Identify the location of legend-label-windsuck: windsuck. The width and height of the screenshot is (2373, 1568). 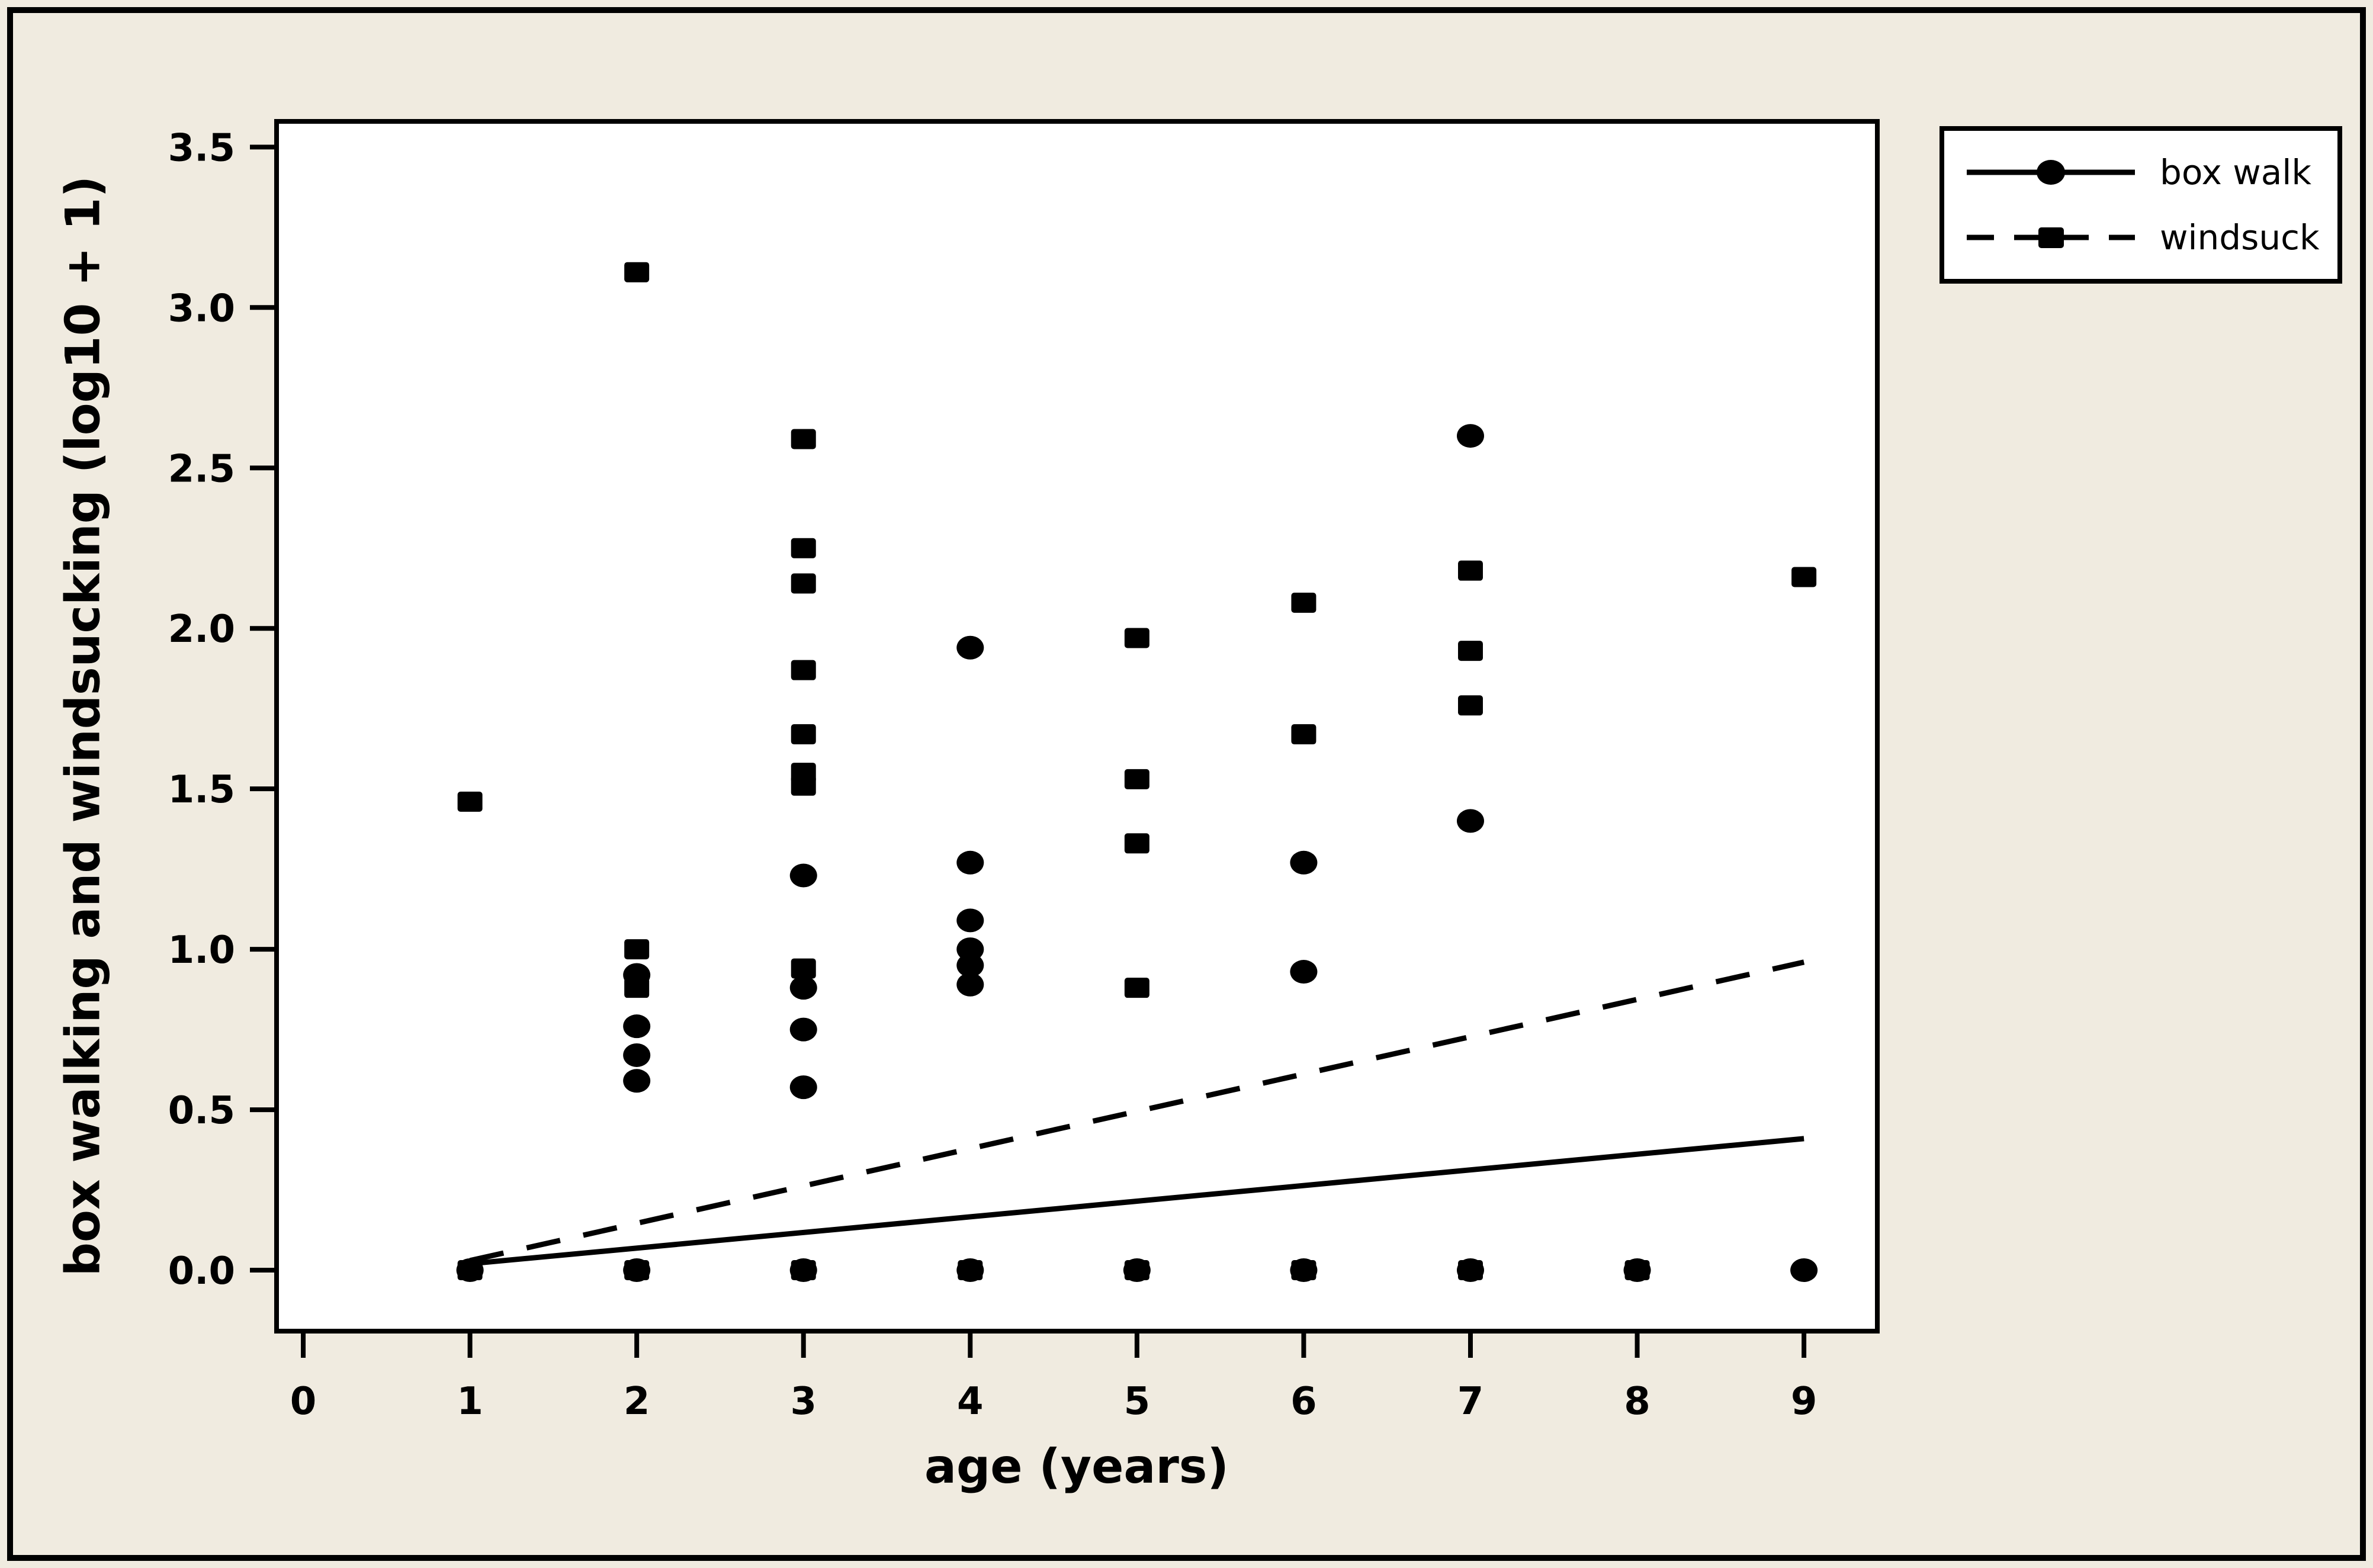
(2240, 237).